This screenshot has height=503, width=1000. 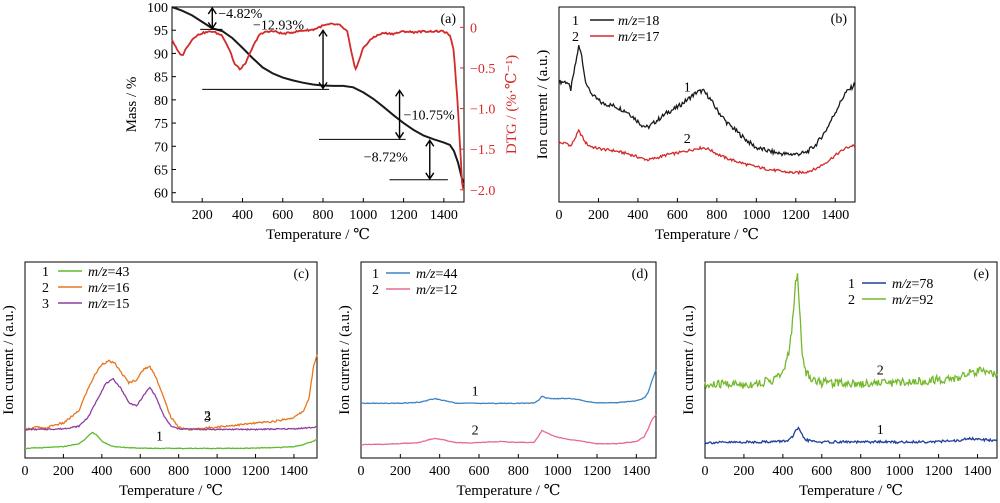 I want to click on legend-label-e: m/z=78, so click(x=912, y=284).